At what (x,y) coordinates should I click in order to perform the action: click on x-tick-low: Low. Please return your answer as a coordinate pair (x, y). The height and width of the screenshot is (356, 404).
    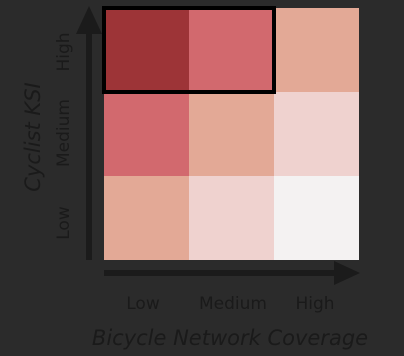
    Looking at the image, I should click on (143, 304).